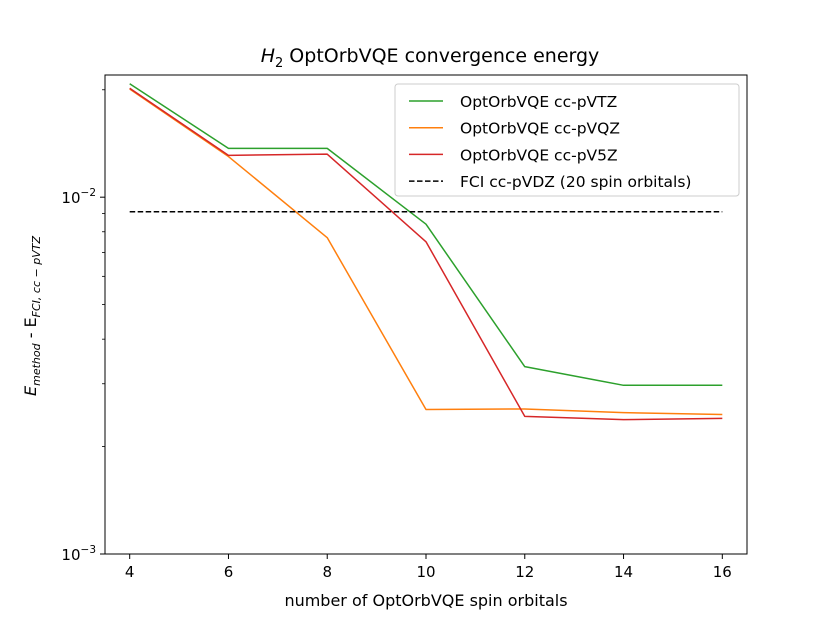 This screenshot has height=623, width=830. I want to click on chart-title: H2 OptOrbVQE convergence energy, so click(430, 58).